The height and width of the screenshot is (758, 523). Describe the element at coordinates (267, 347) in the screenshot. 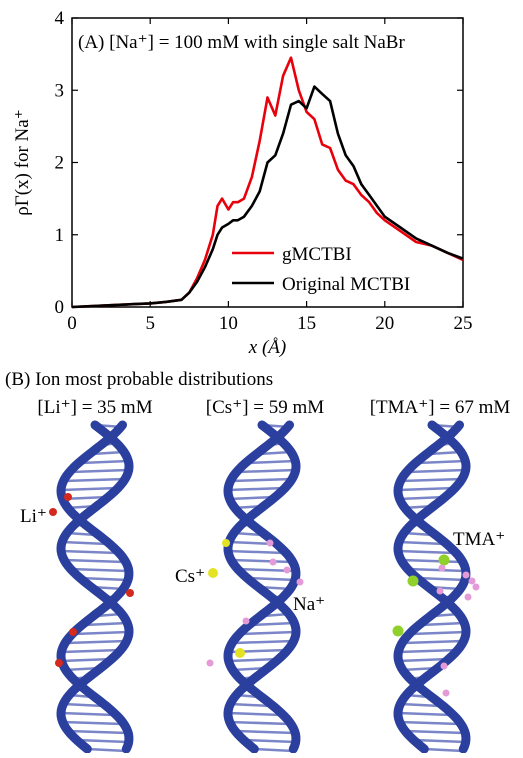

I see `x-axis-label: x (Å)` at that location.